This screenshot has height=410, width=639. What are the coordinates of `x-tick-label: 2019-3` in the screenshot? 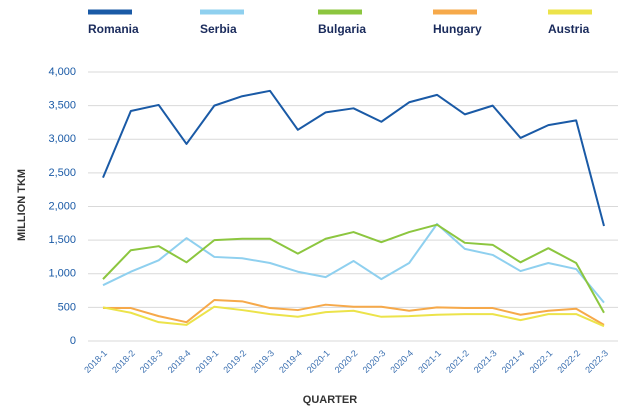 It's located at (262, 361).